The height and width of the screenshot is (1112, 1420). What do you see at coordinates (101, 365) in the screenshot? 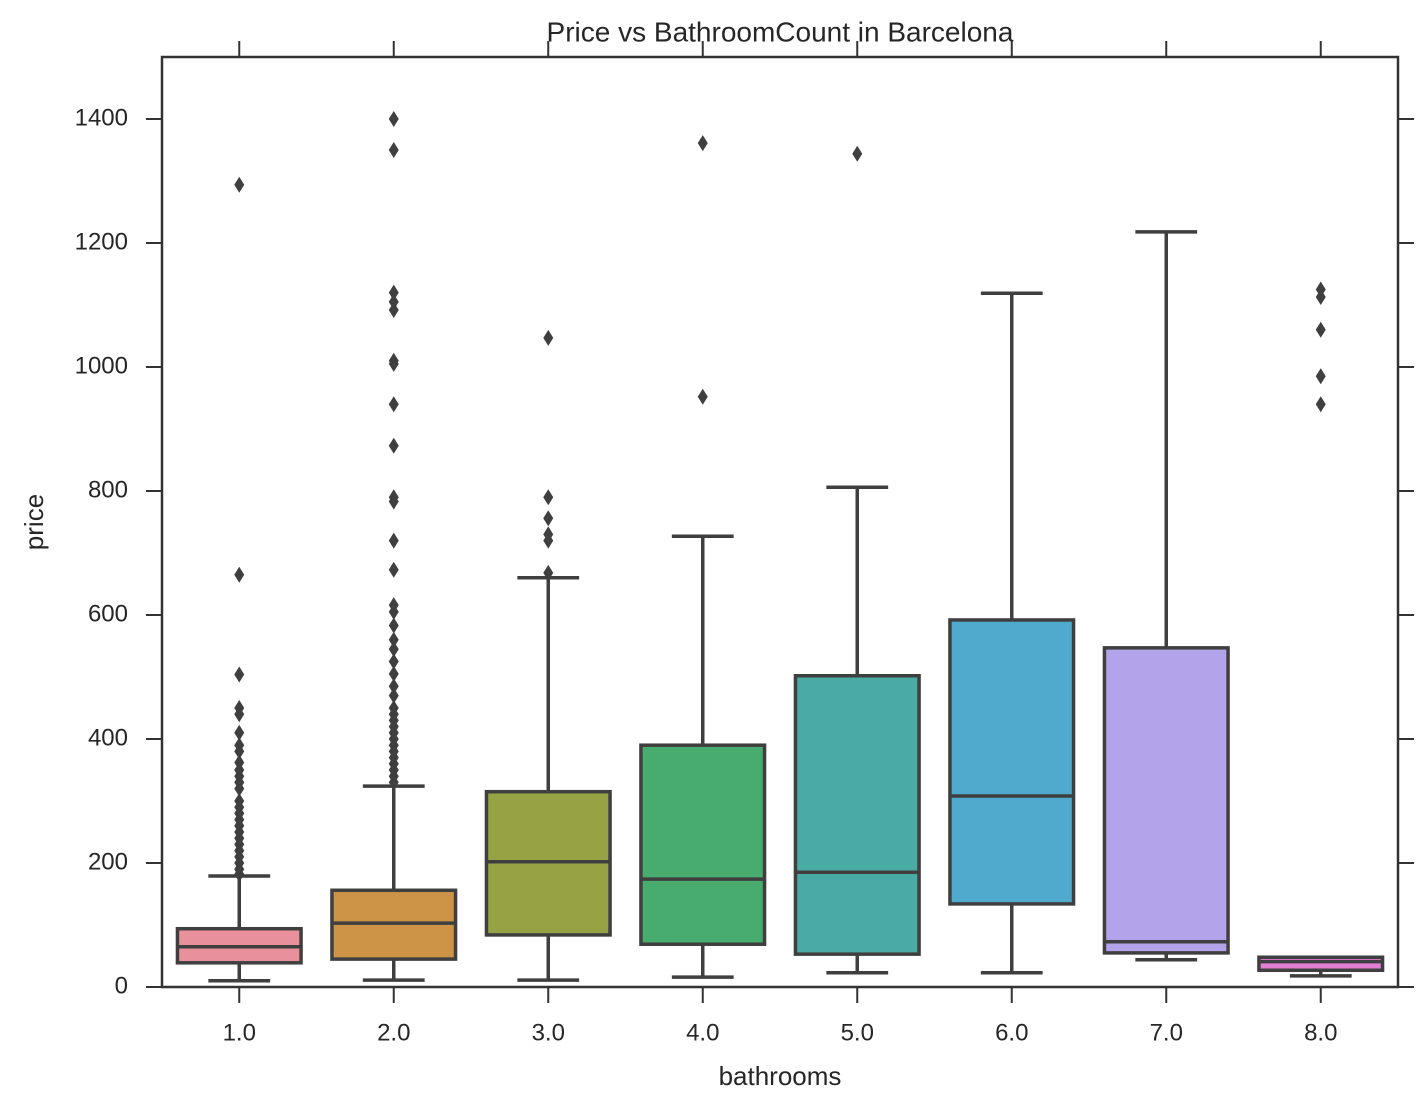
I see `y-tick-label: 1000` at bounding box center [101, 365].